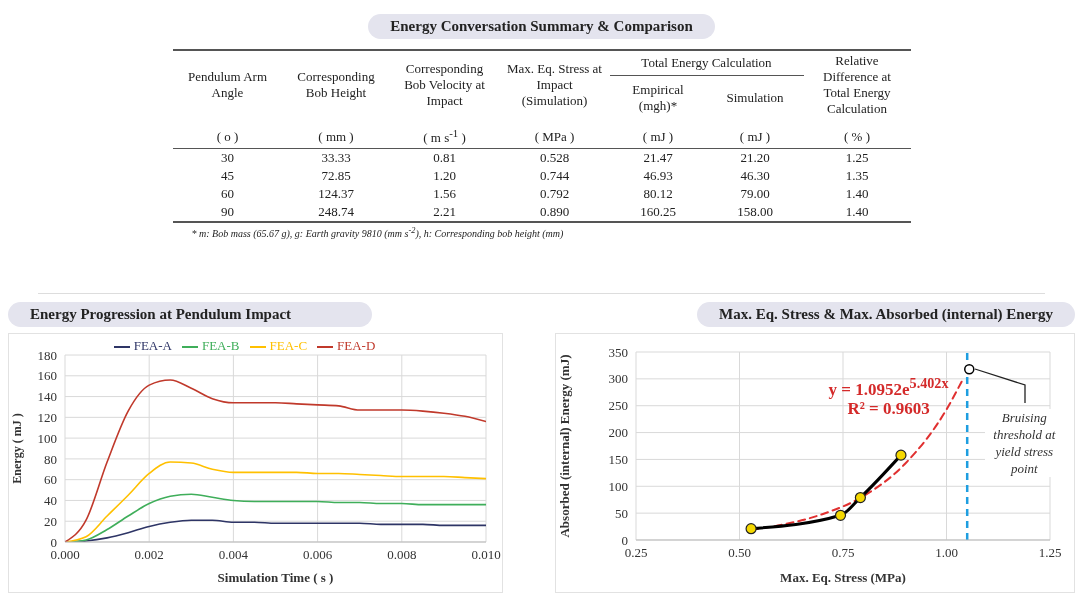 The height and width of the screenshot is (612, 1083). Describe the element at coordinates (190, 314) in the screenshot. I see `chart-title: Energy Progression at Pendulum Impact` at that location.